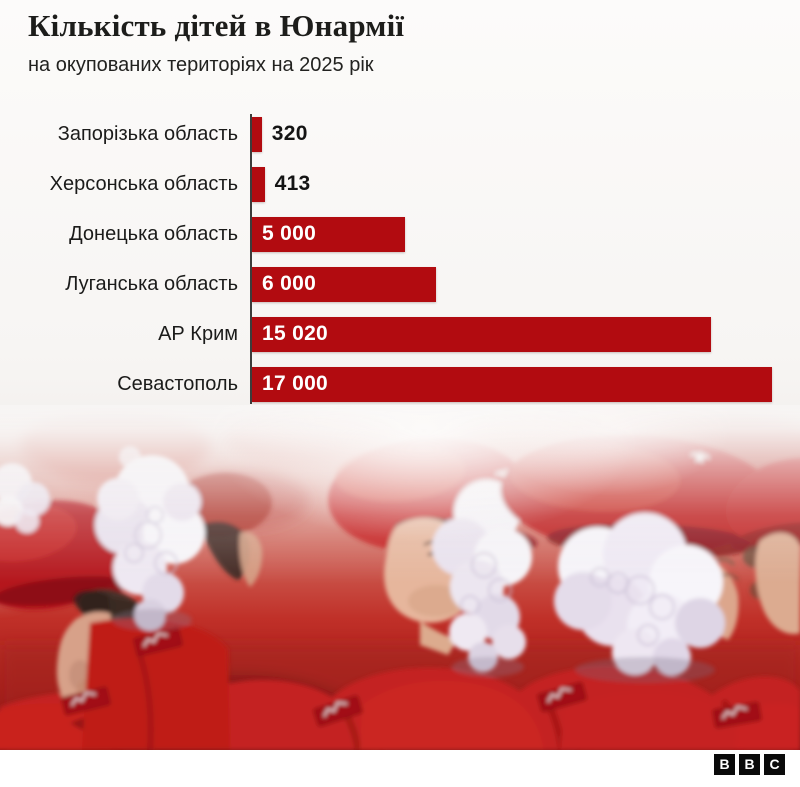  I want to click on category-label: Севастополь, so click(177, 383).